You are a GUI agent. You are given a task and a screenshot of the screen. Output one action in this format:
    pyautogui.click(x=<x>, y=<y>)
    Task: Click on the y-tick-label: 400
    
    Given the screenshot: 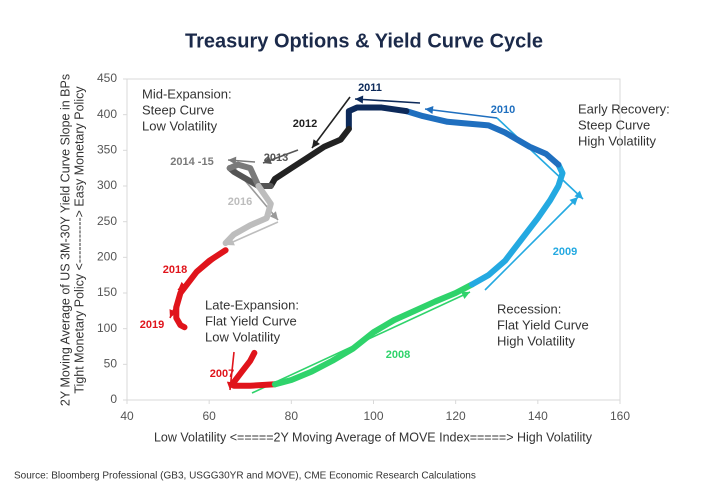 What is the action you would take?
    pyautogui.click(x=107, y=114)
    